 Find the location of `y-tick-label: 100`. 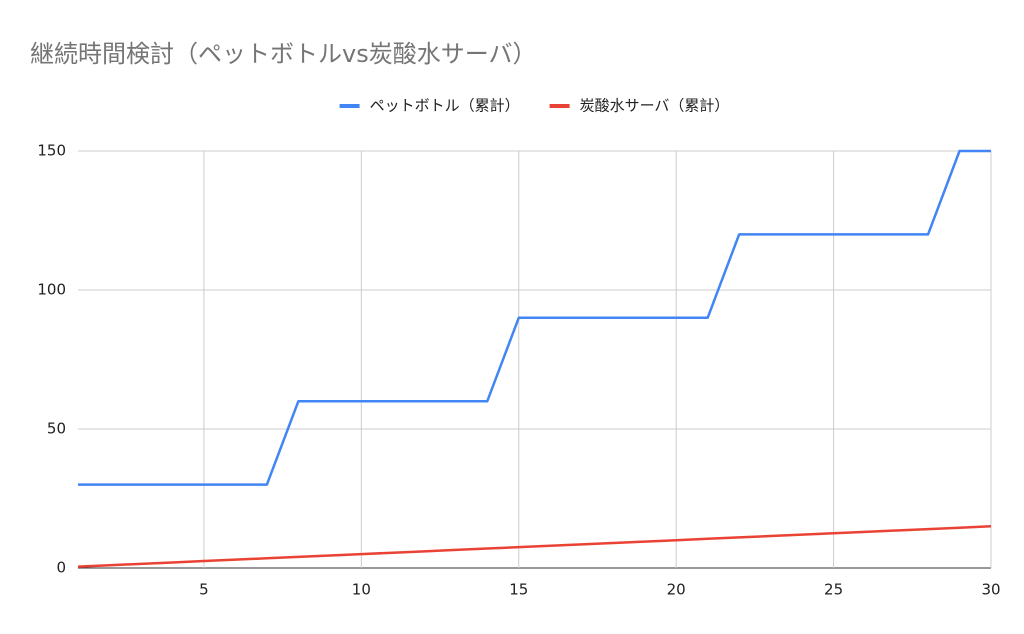

y-tick-label: 100 is located at coordinates (51, 290).